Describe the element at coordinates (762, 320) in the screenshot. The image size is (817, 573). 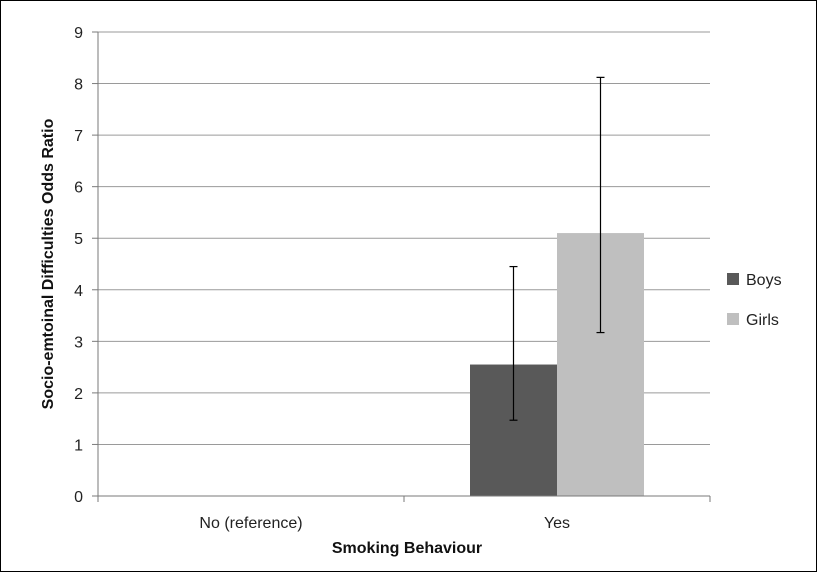
I see `legend-label: Girls` at that location.